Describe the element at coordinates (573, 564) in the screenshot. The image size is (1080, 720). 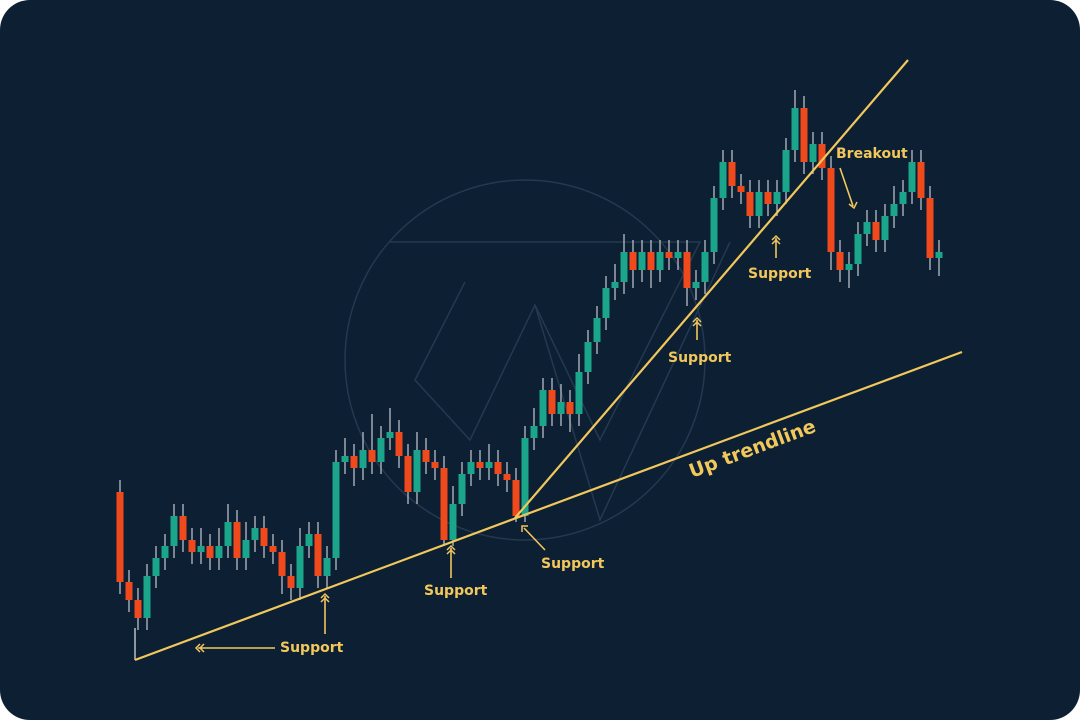
I see `support-label-3: Support` at that location.